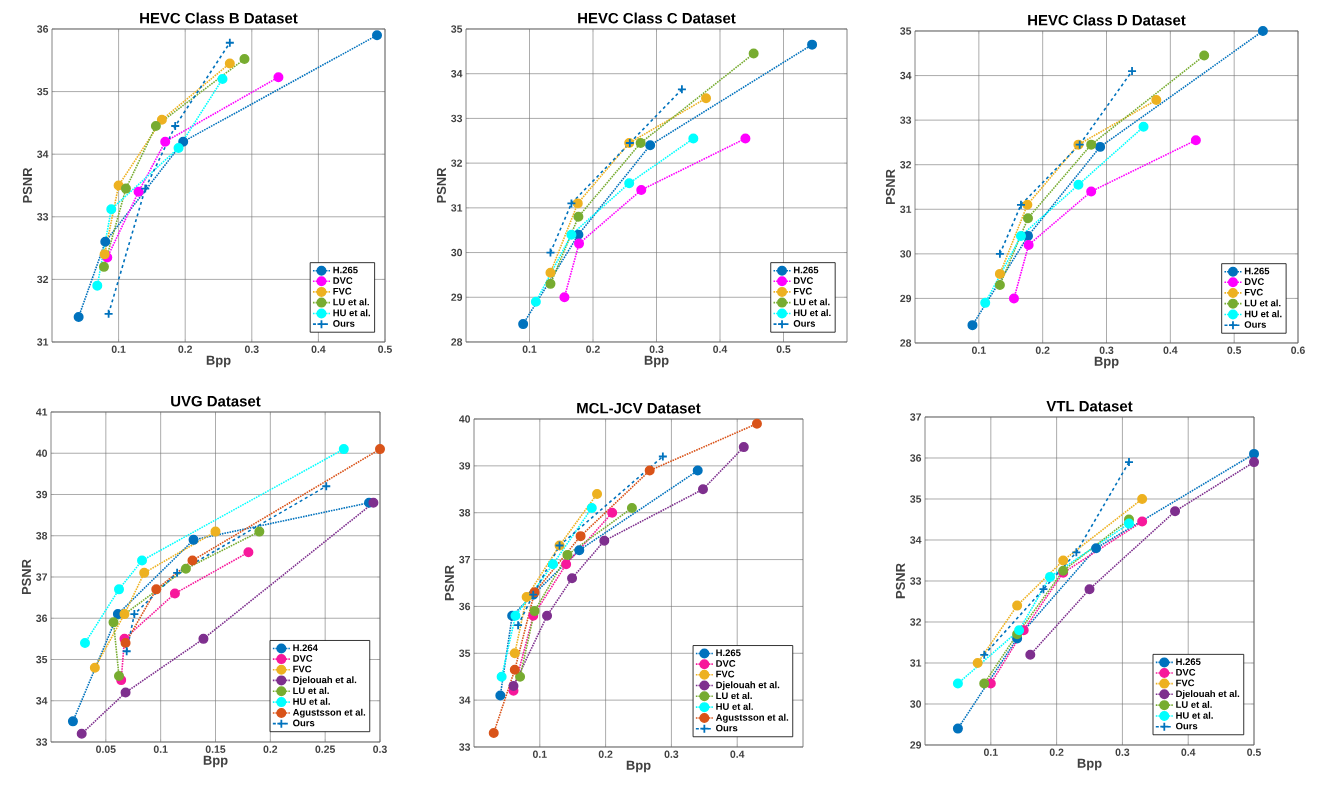 The height and width of the screenshot is (788, 1317). I want to click on legend-label: H.264, so click(305, 648).